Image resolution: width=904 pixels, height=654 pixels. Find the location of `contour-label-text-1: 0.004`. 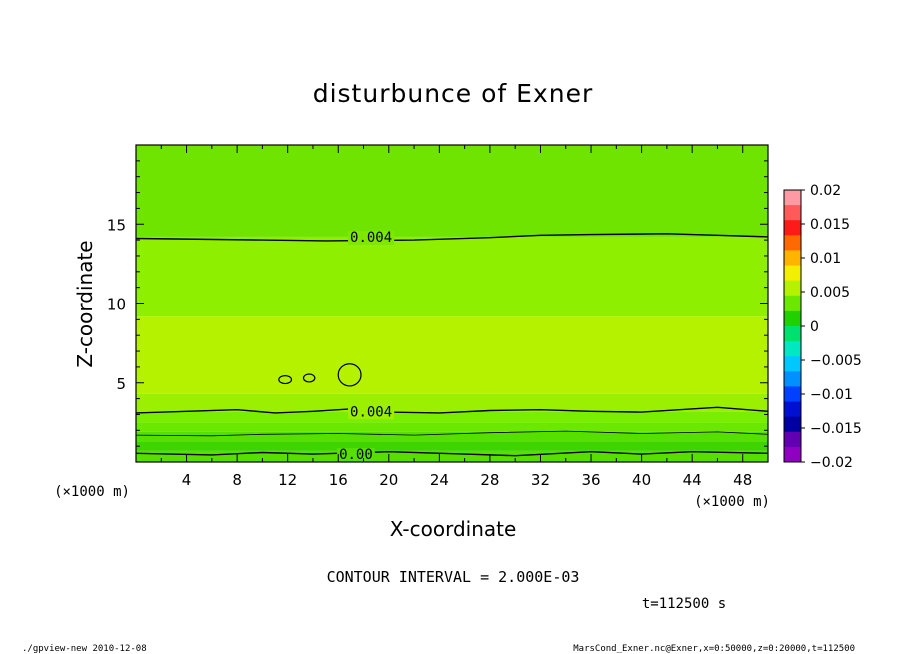

contour-label-text-1: 0.004 is located at coordinates (371, 412).